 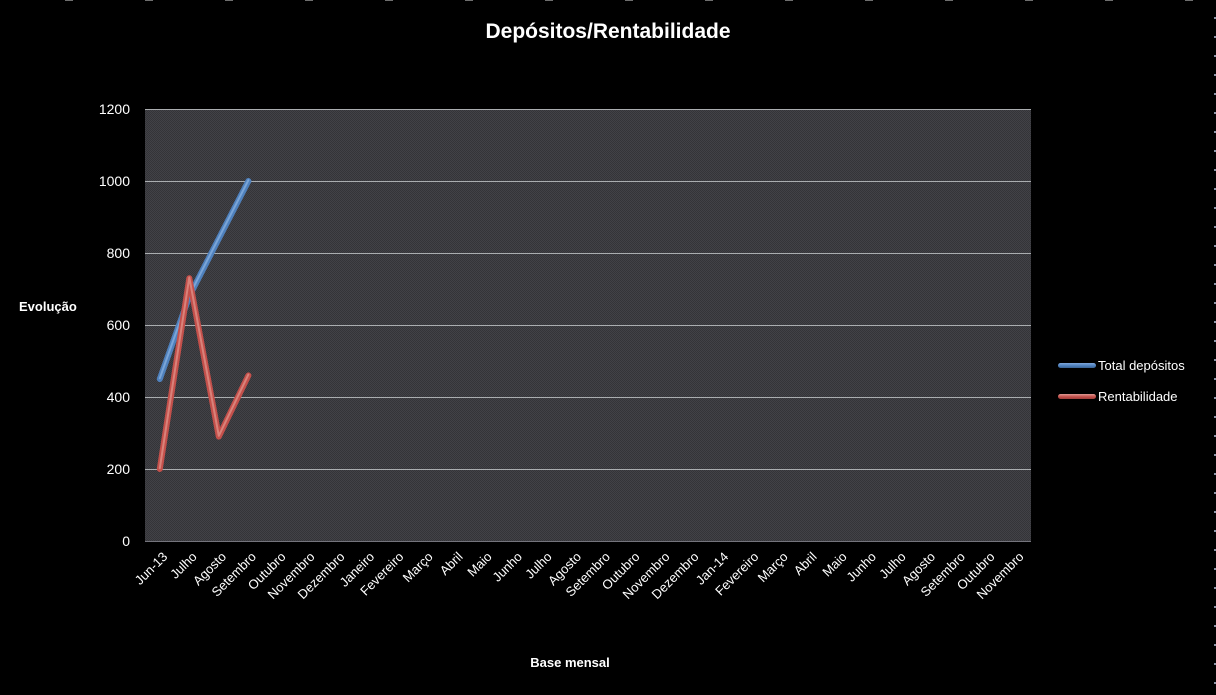 What do you see at coordinates (114, 181) in the screenshot?
I see `y-tick-label: 1000` at bounding box center [114, 181].